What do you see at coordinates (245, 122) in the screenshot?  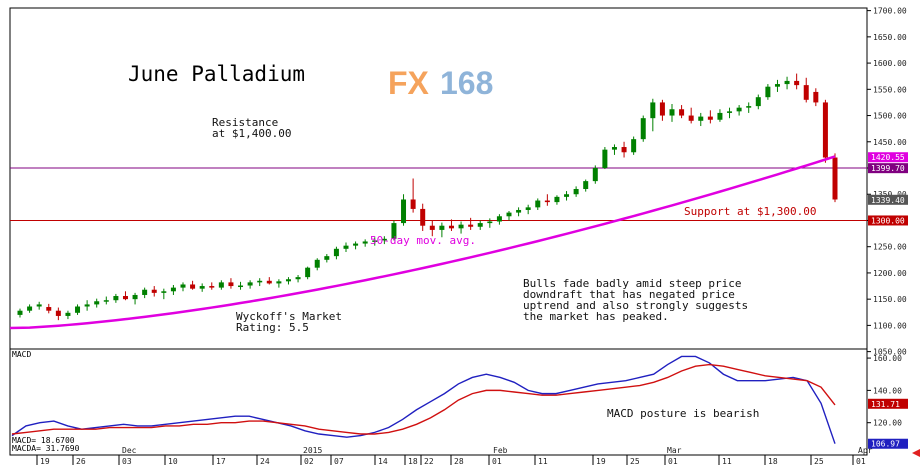 I see `resistance-label-1: Resistance` at bounding box center [245, 122].